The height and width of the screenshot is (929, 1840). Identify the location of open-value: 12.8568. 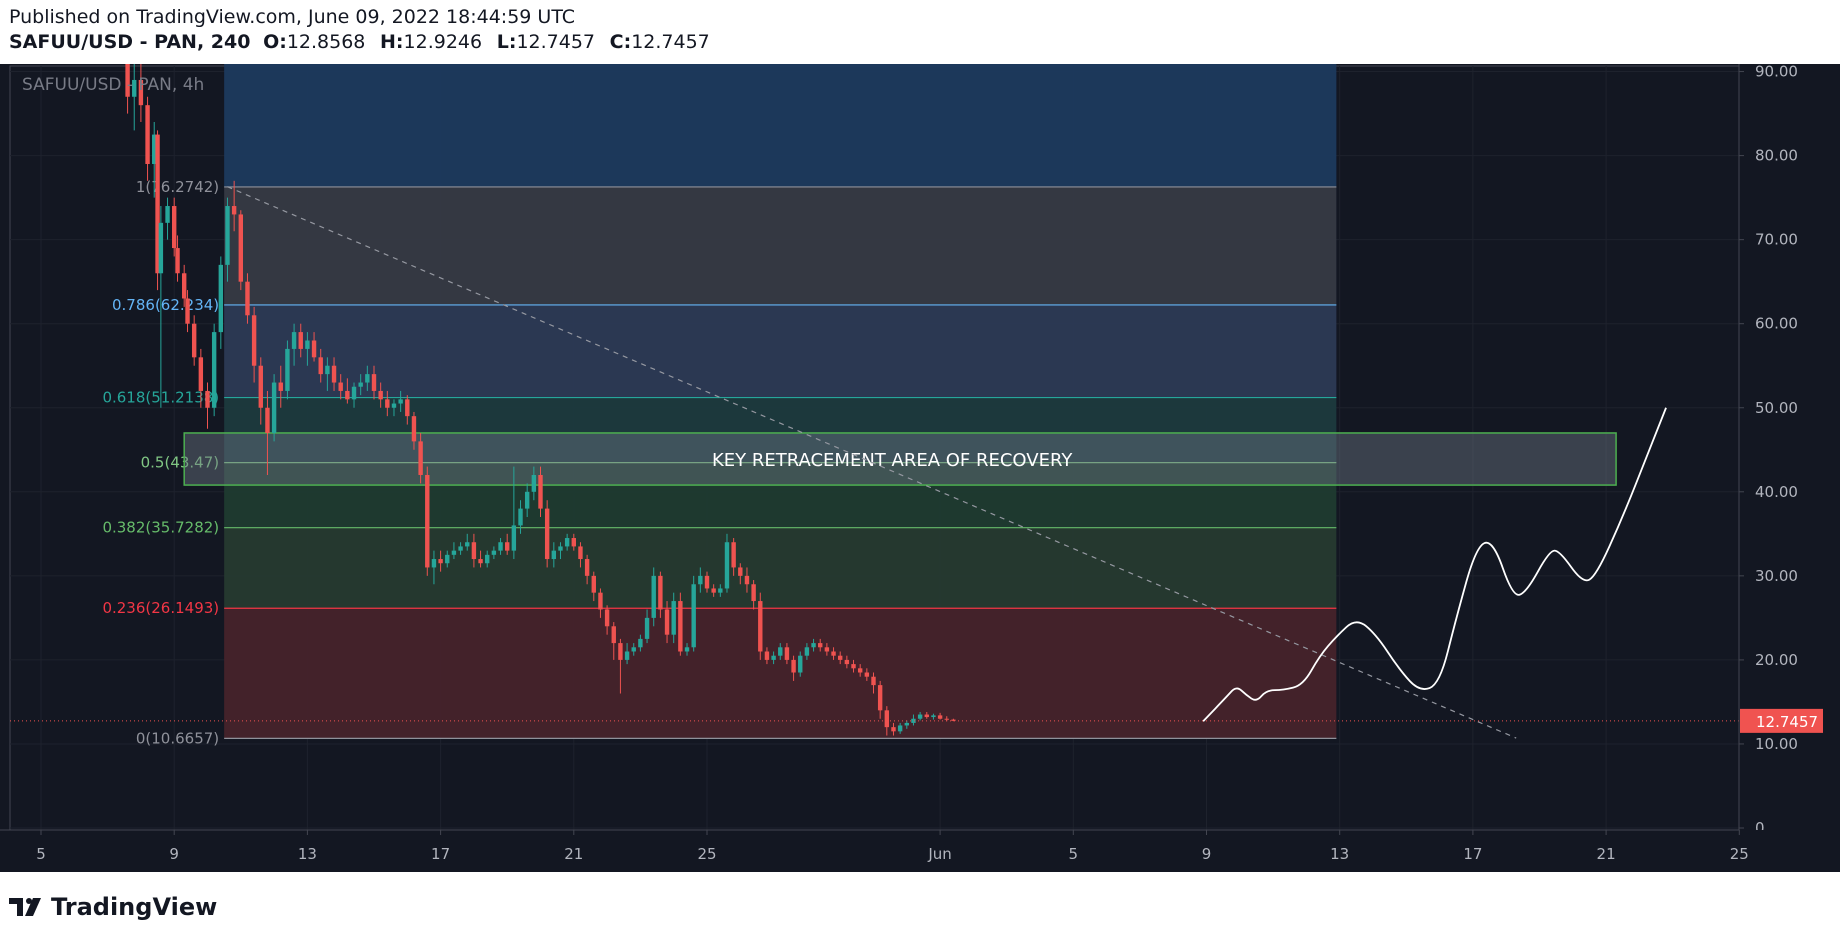
(326, 42).